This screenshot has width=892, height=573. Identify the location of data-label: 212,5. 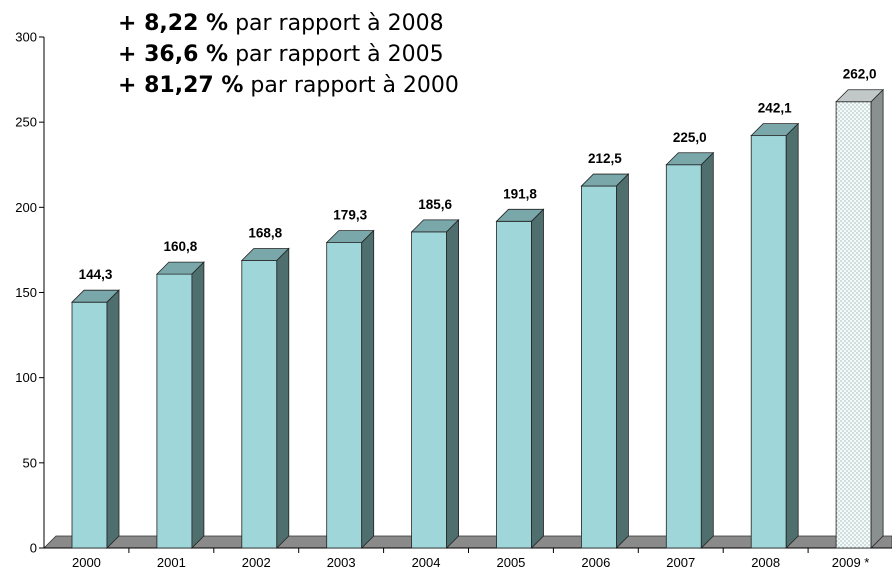
(605, 158).